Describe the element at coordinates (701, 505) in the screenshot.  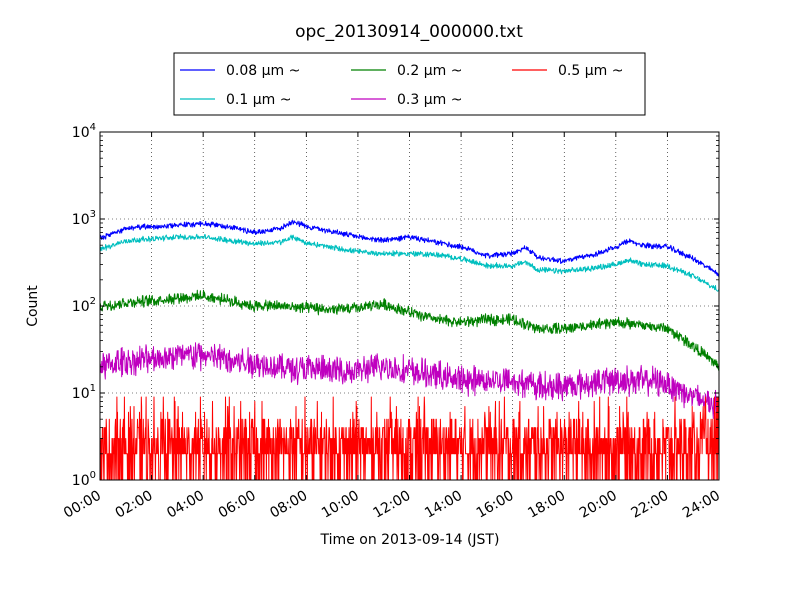
I see `x-tick-label: 24:00` at that location.